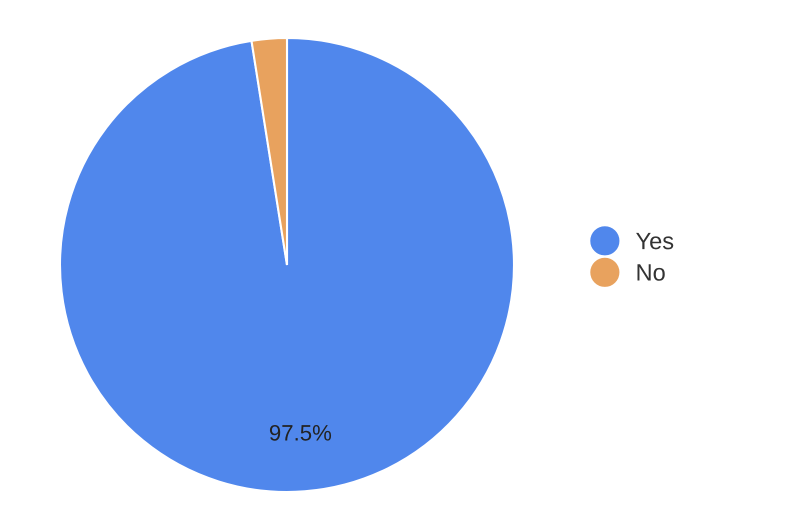 This screenshot has height=528, width=786. I want to click on legend-label: Yes, so click(655, 241).